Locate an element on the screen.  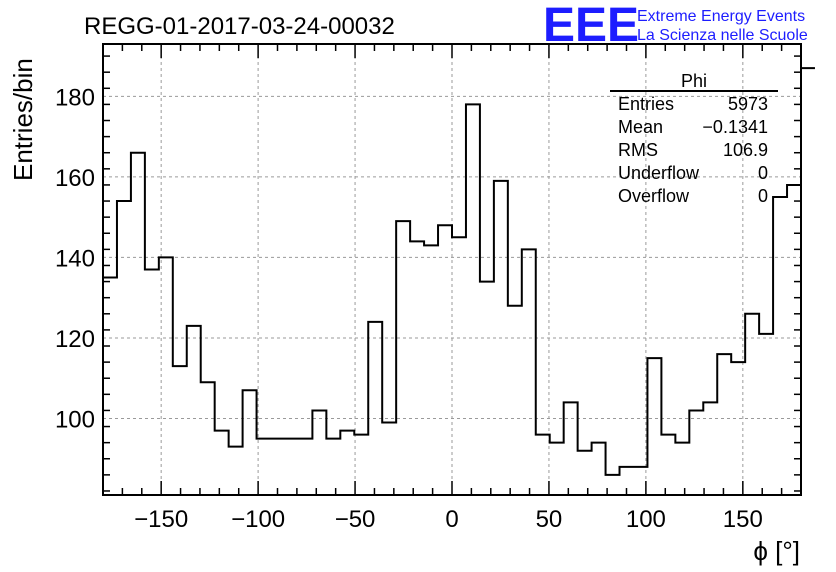
y-tick-label: 180 is located at coordinates (75, 97).